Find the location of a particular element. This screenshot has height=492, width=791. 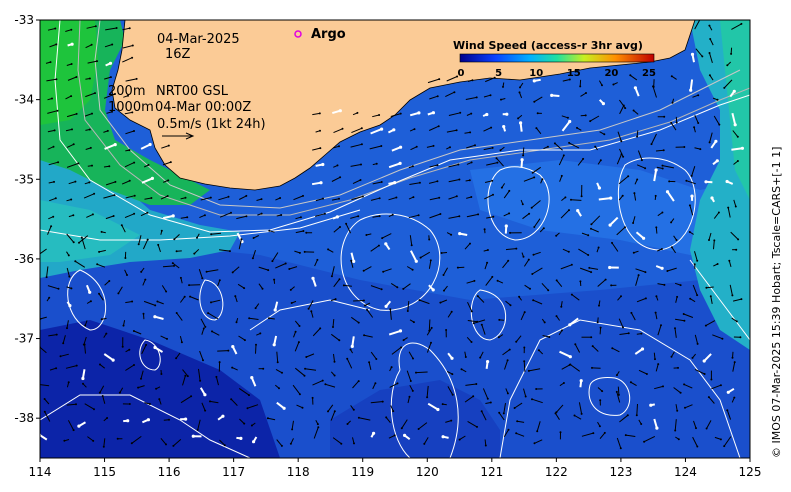

x-tick-label: 114 is located at coordinates (40, 472).